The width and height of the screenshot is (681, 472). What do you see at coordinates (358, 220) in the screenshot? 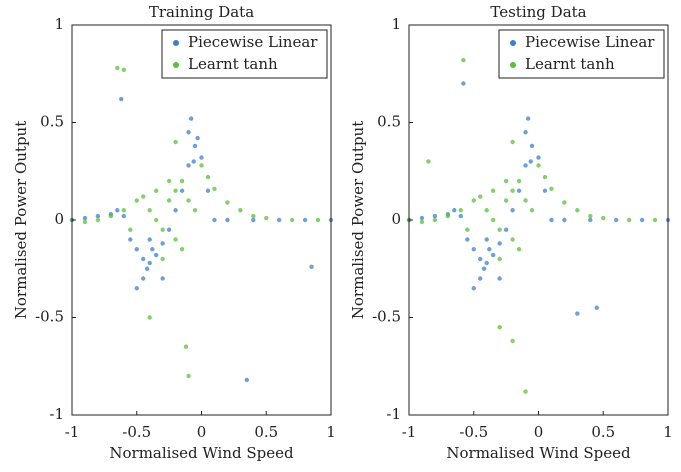
I see `y-axis-label: Normalised Power Output` at bounding box center [358, 220].